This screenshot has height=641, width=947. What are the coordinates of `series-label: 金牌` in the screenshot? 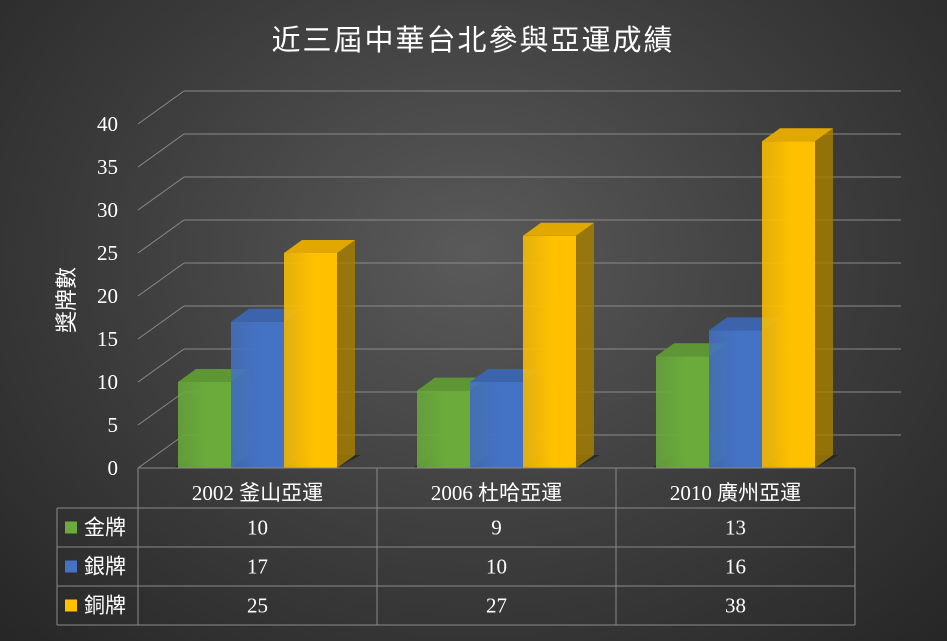 It's located at (105, 528).